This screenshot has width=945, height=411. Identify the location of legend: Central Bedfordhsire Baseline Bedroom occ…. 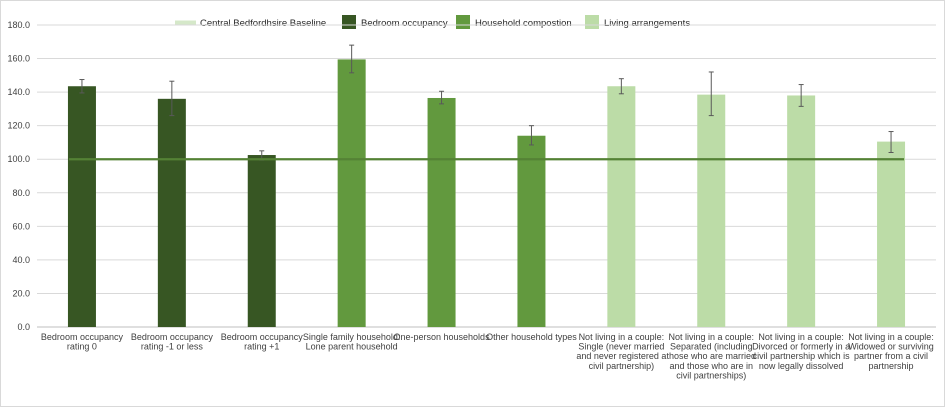
(432, 22).